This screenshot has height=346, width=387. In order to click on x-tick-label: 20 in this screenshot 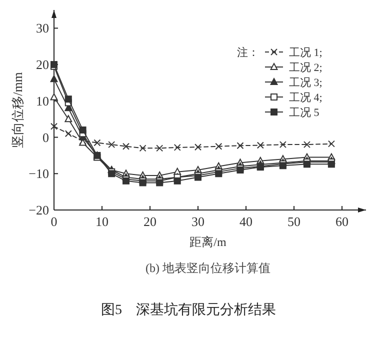, I will do `click(150, 221)`.